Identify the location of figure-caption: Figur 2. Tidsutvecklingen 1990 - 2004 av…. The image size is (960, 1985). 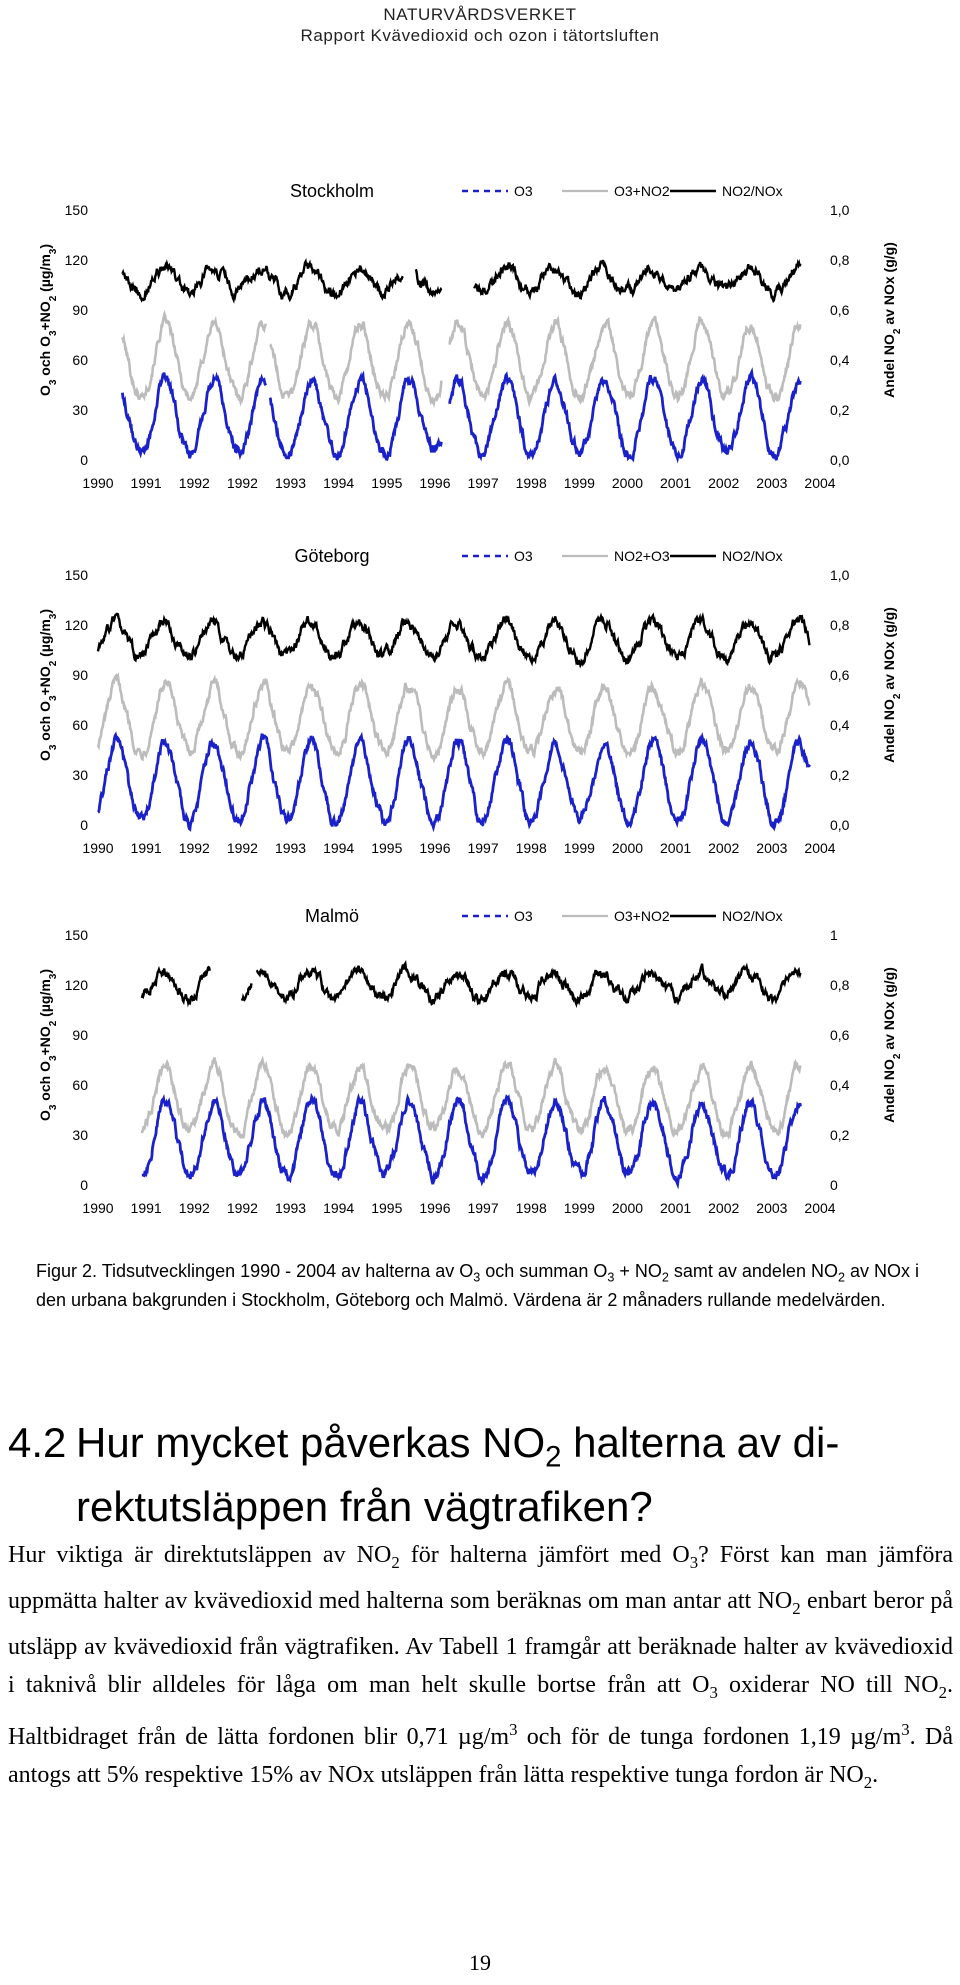
(477, 1285).